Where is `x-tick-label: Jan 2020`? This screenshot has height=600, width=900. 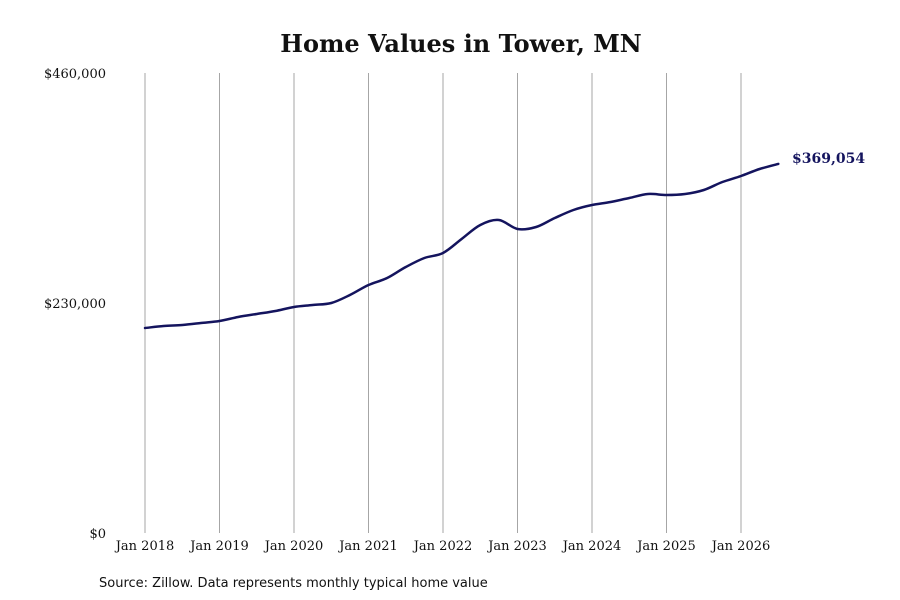 x-tick-label: Jan 2020 is located at coordinates (293, 546).